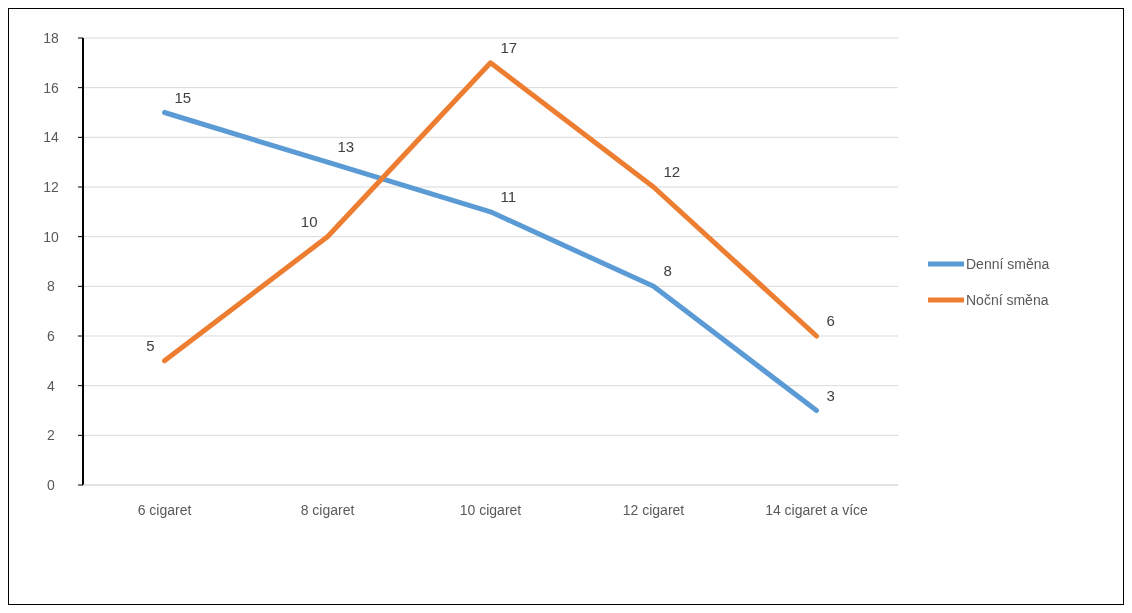 The height and width of the screenshot is (613, 1132). What do you see at coordinates (51, 385) in the screenshot?
I see `y-tick-label: 4` at bounding box center [51, 385].